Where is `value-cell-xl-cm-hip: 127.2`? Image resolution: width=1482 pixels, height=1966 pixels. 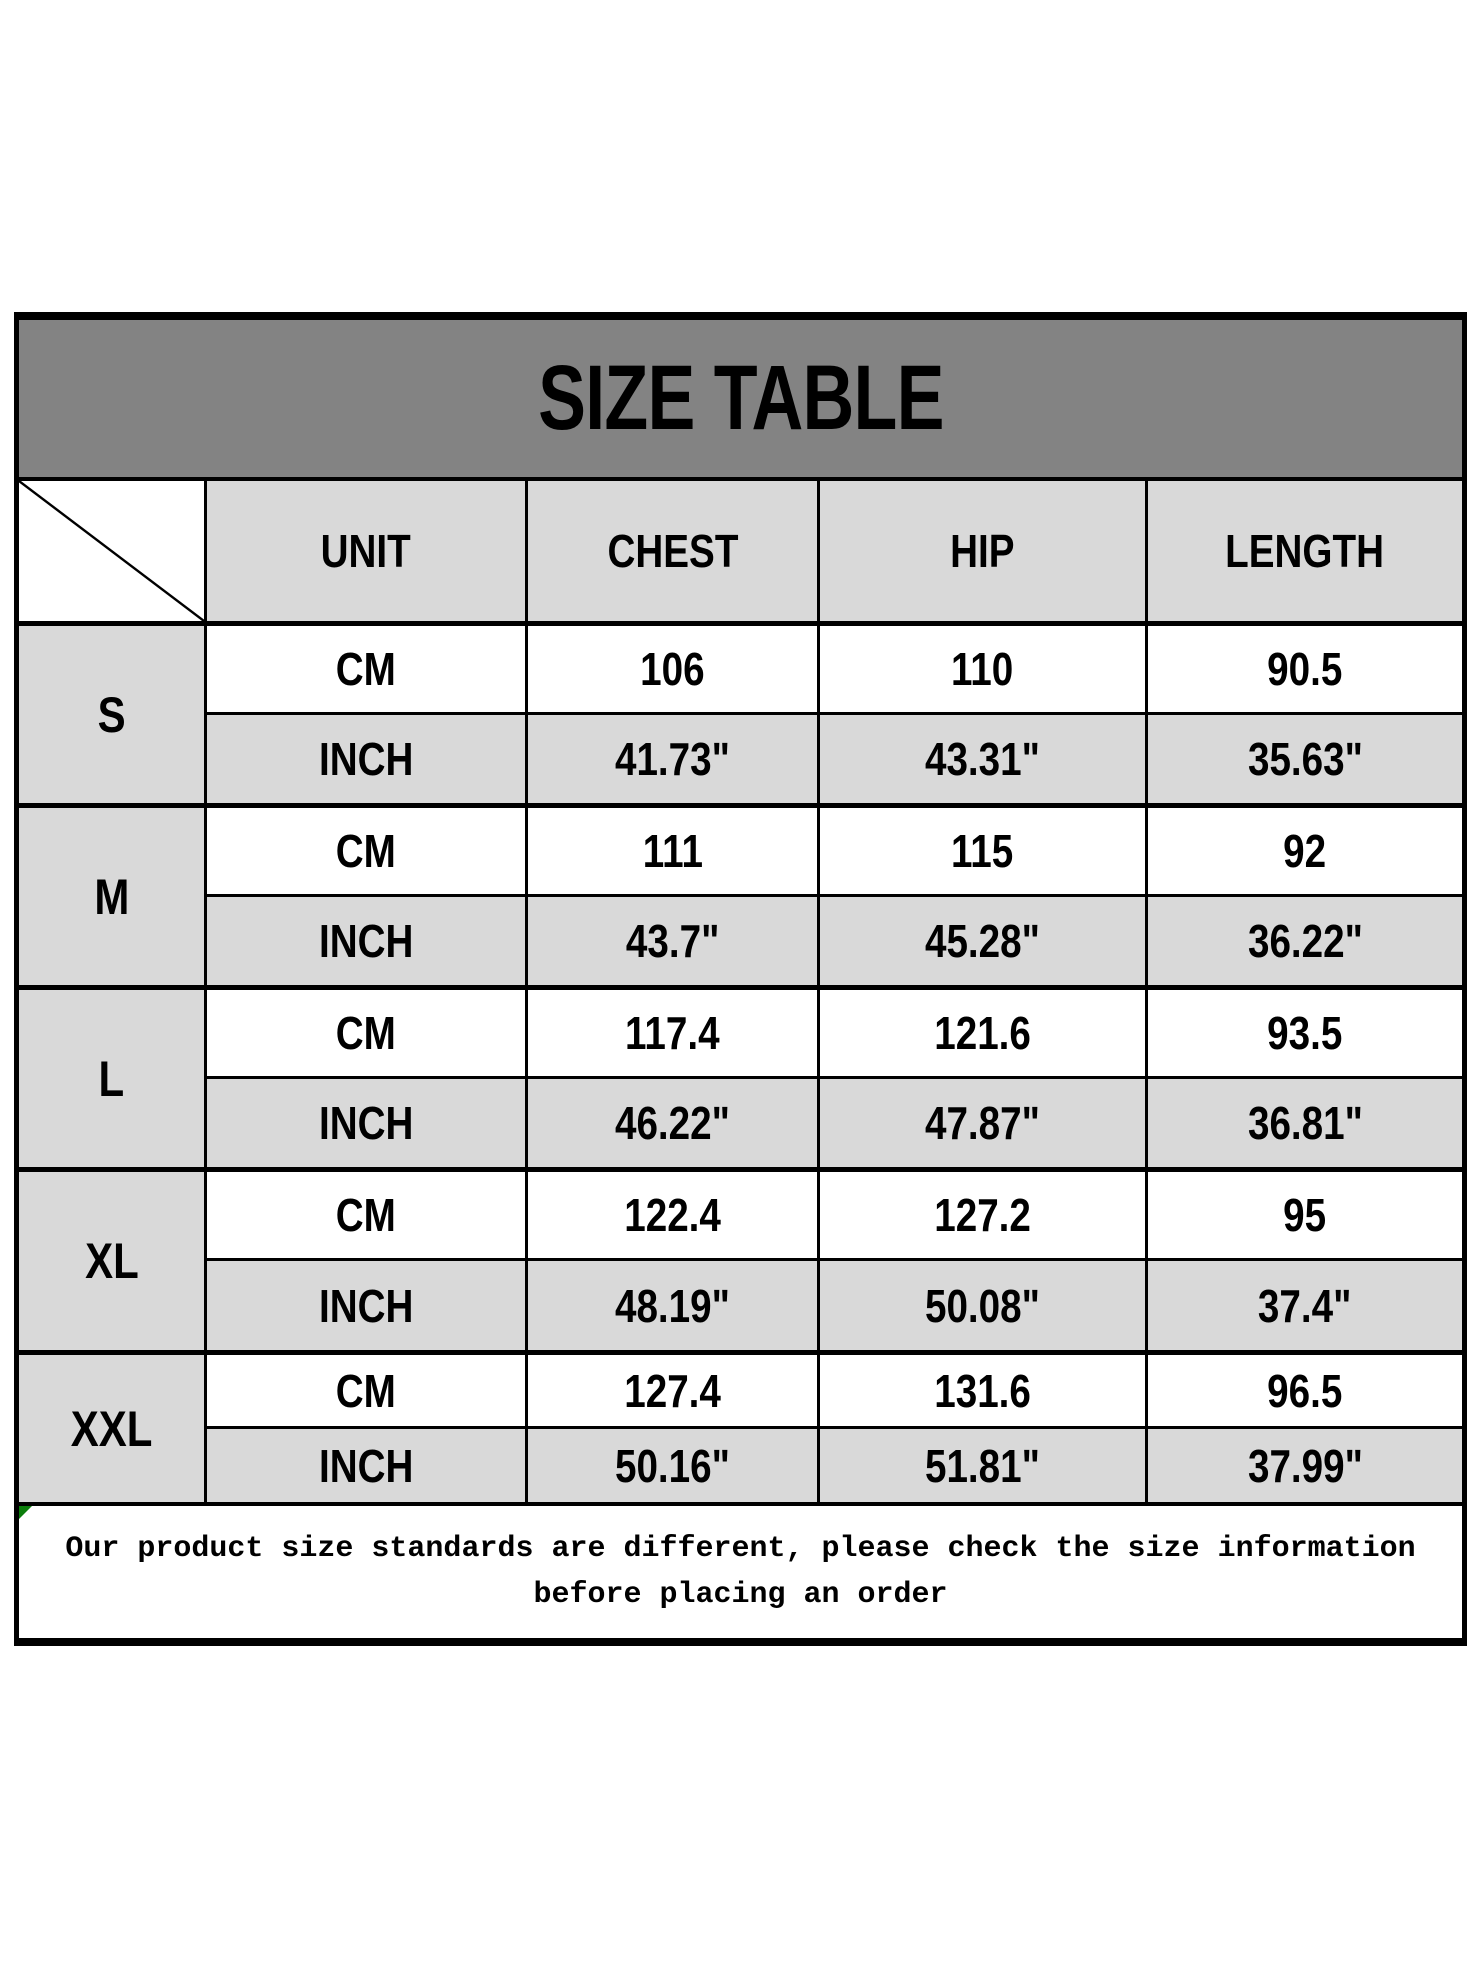
value-cell-xl-cm-hip: 127.2 is located at coordinates (981, 1212).